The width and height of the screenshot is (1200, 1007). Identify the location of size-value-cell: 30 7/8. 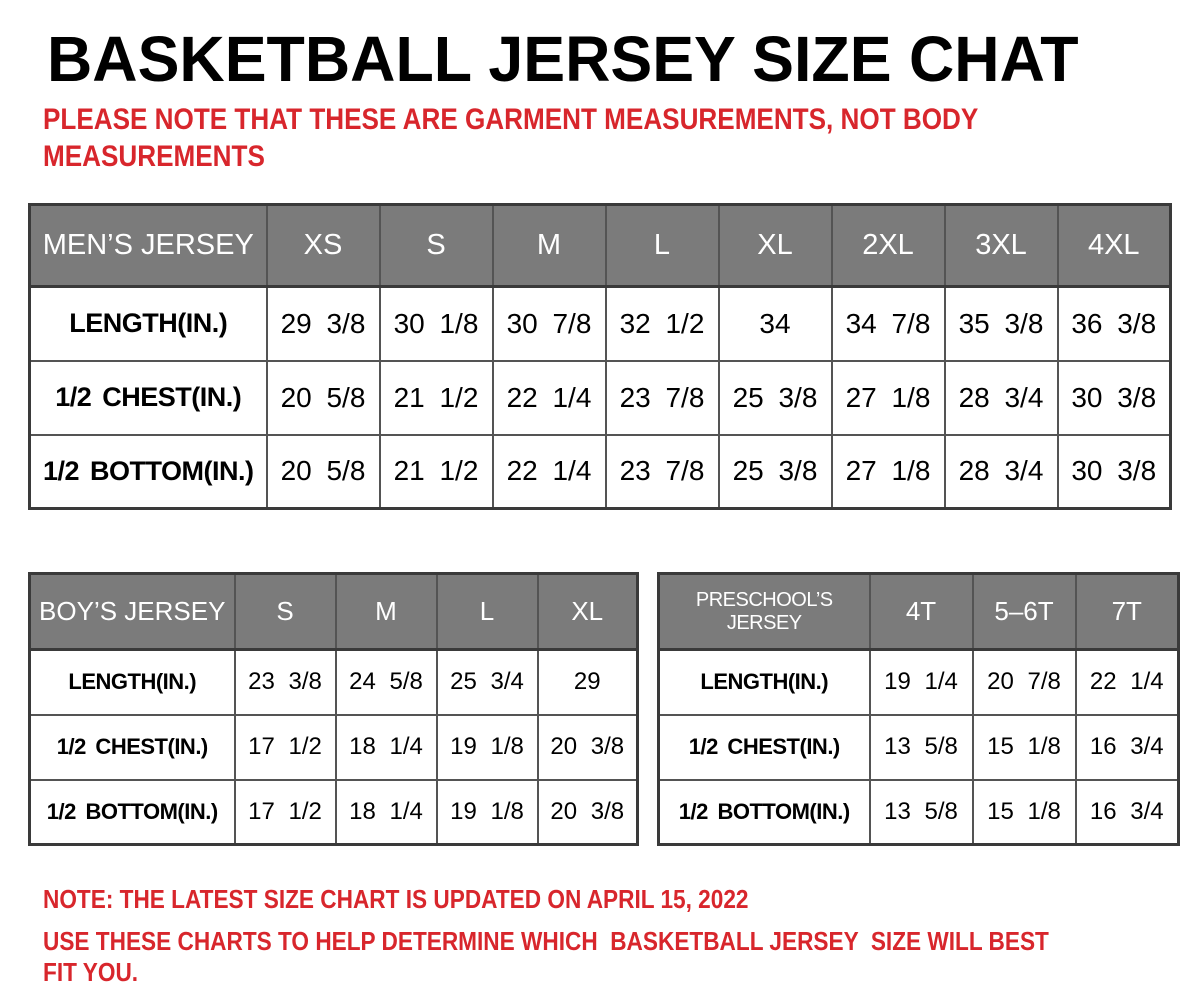
(549, 323).